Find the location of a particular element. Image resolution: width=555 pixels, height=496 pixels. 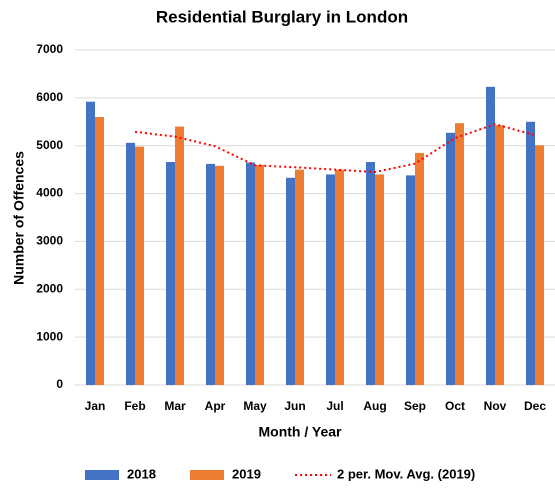

x-tick-label: Feb is located at coordinates (134, 406).